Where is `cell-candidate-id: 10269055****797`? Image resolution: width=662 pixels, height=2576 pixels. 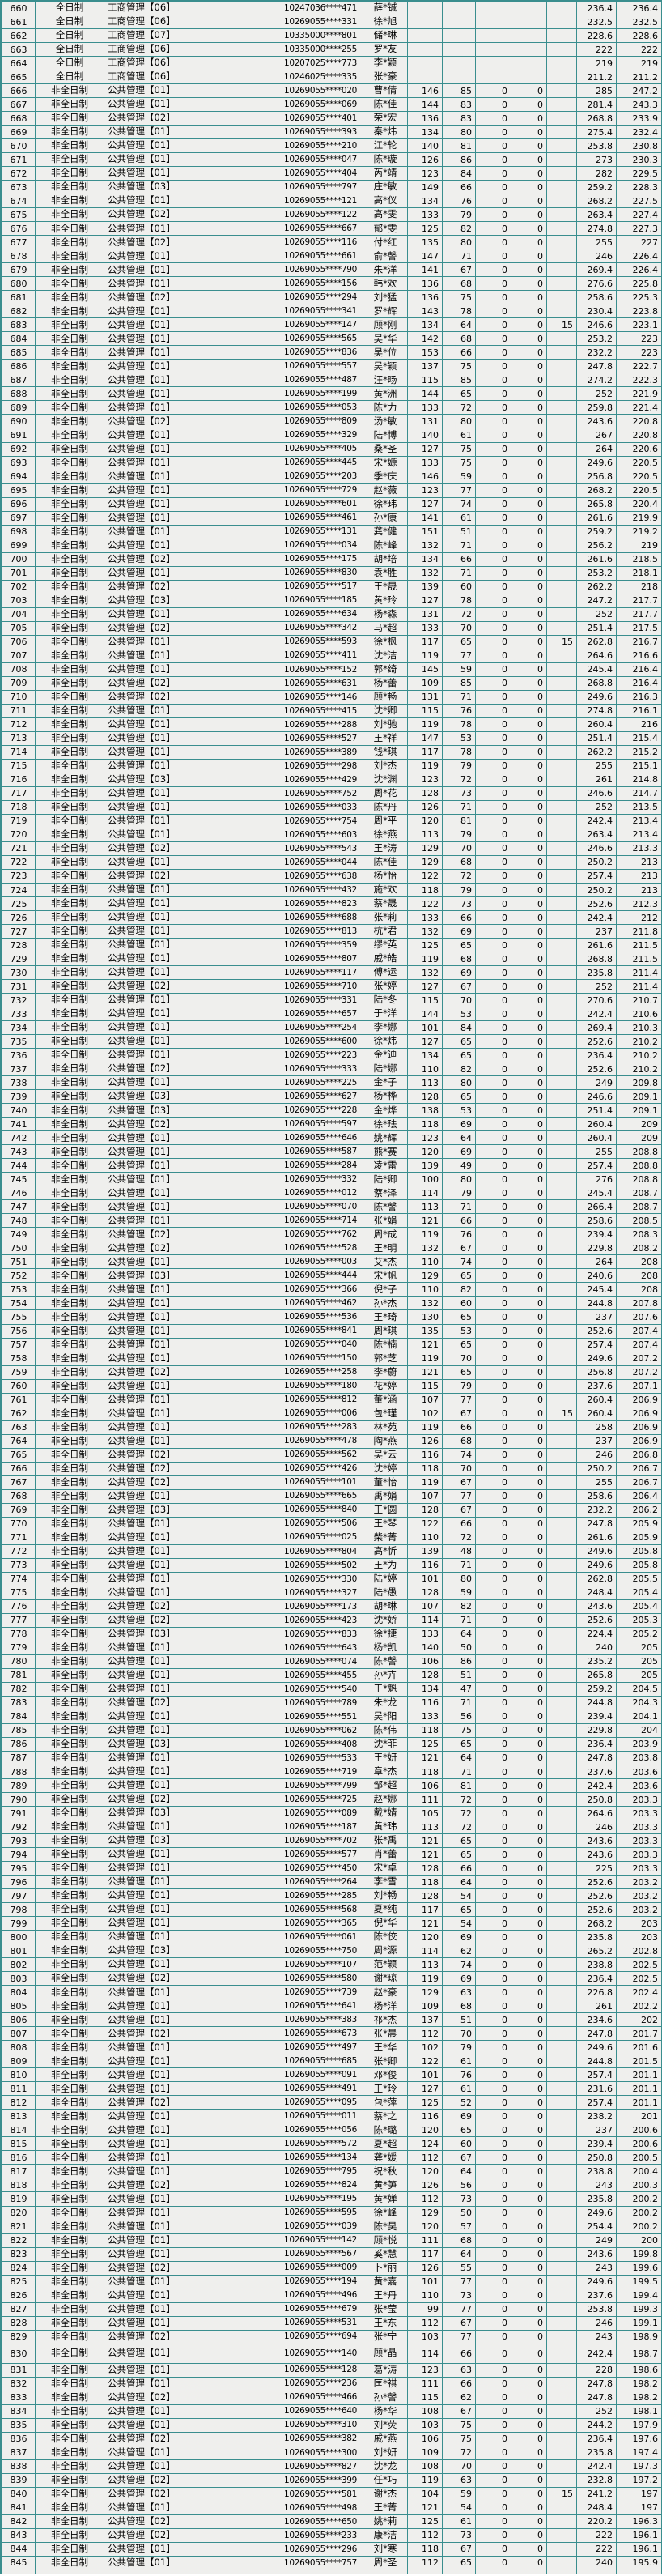
cell-candidate-id: 10269055****797 is located at coordinates (320, 187).